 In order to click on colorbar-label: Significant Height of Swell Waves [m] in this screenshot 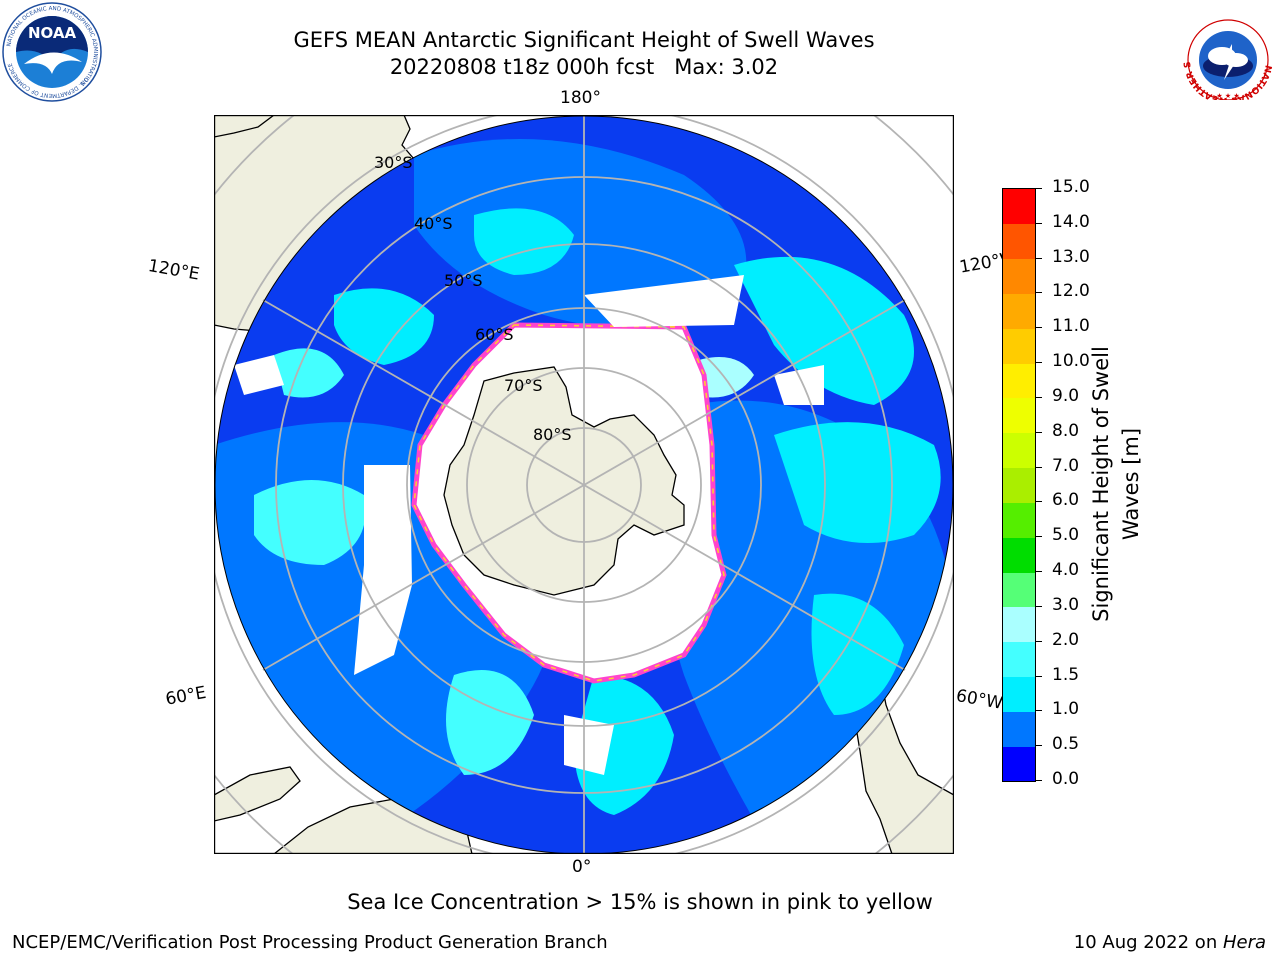, I will do `click(1116, 484)`.